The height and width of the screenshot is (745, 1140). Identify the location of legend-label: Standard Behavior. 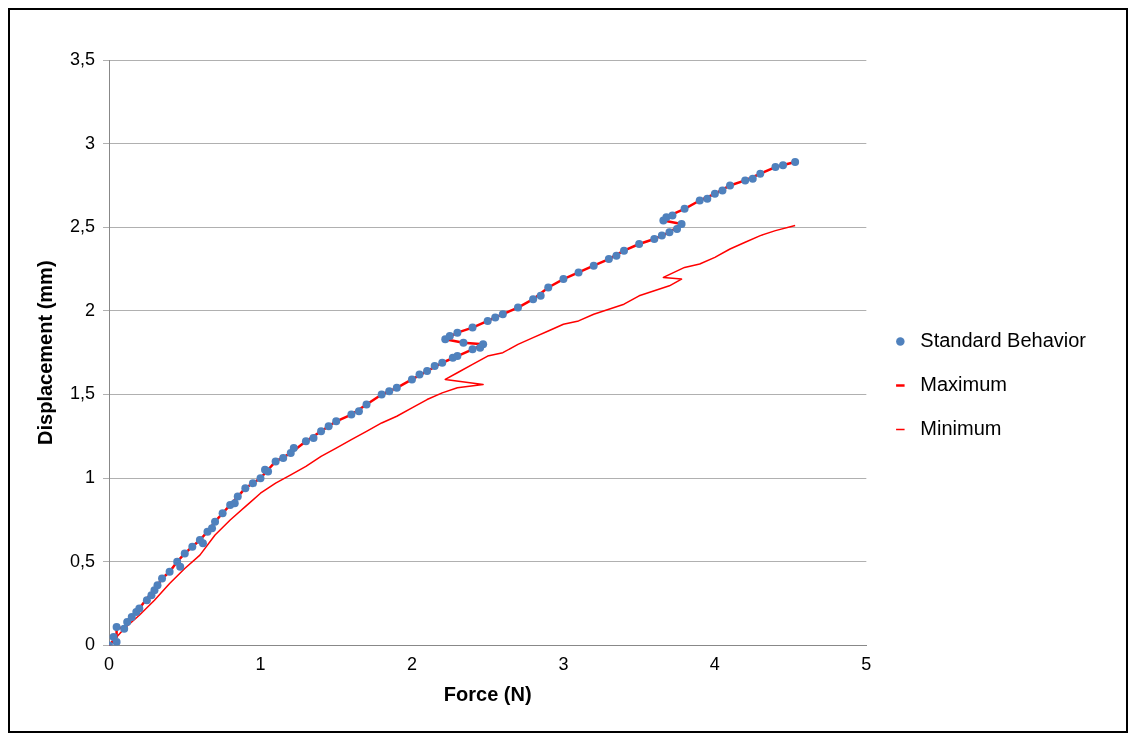
(1003, 340).